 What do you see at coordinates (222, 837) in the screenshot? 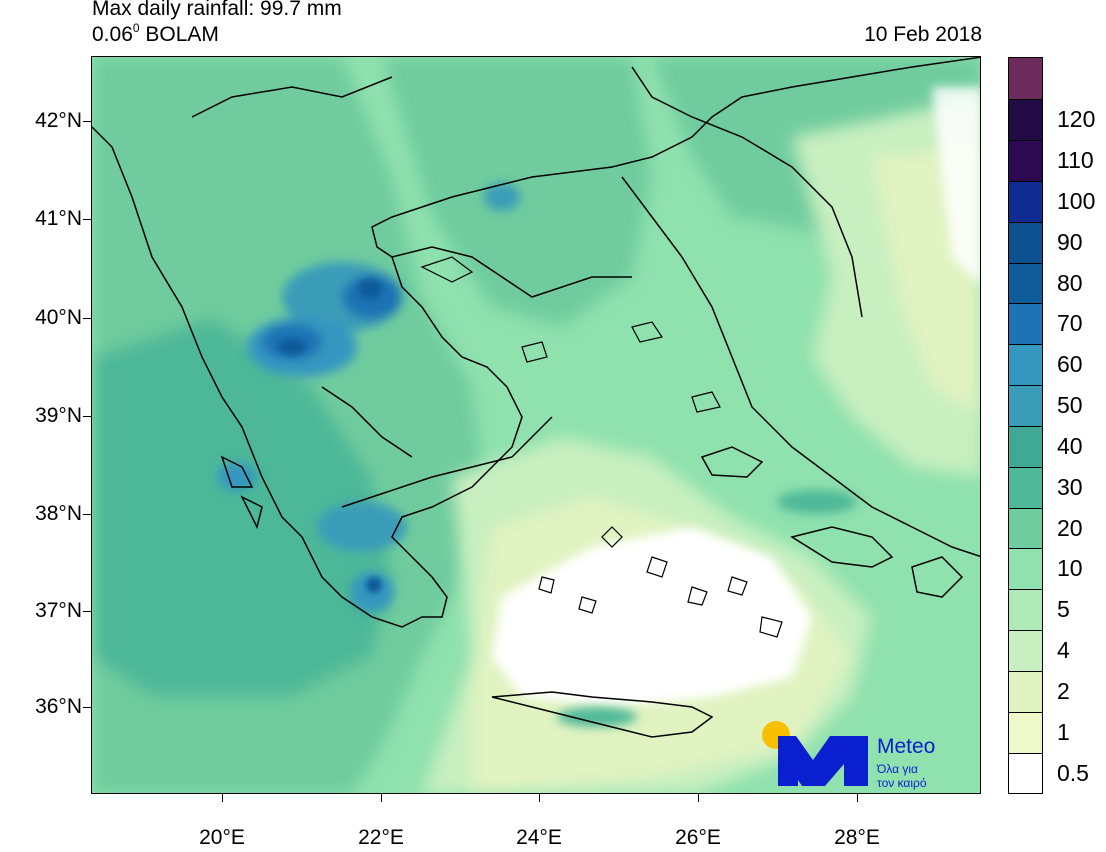
I see `lon-label-20e: 20°E` at bounding box center [222, 837].